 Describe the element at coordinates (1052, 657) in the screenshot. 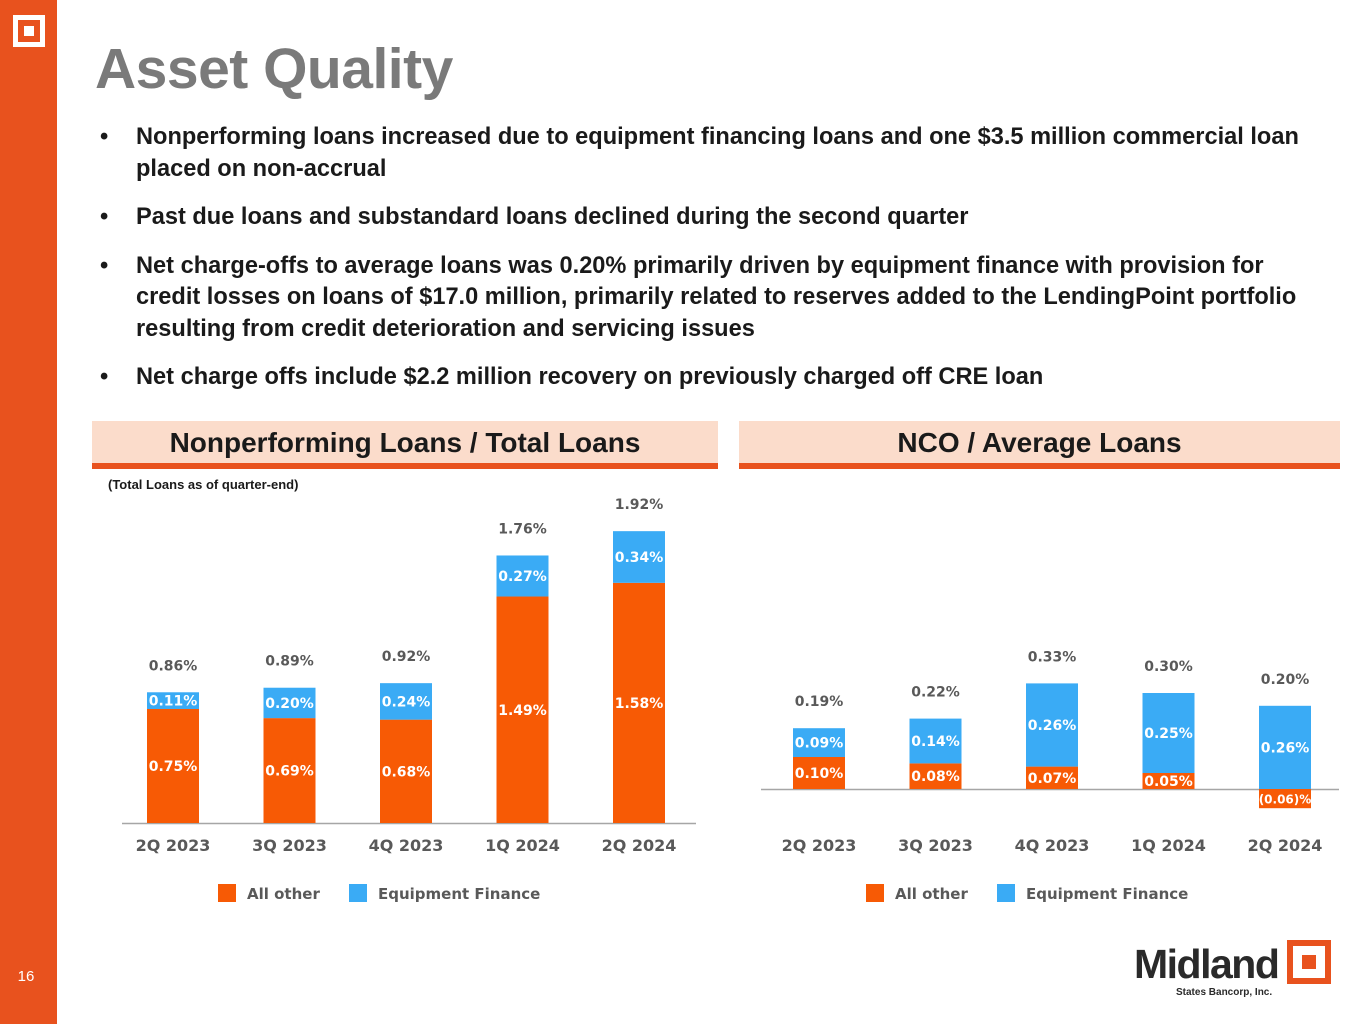

I see `data-label-total: 0.33%` at that location.